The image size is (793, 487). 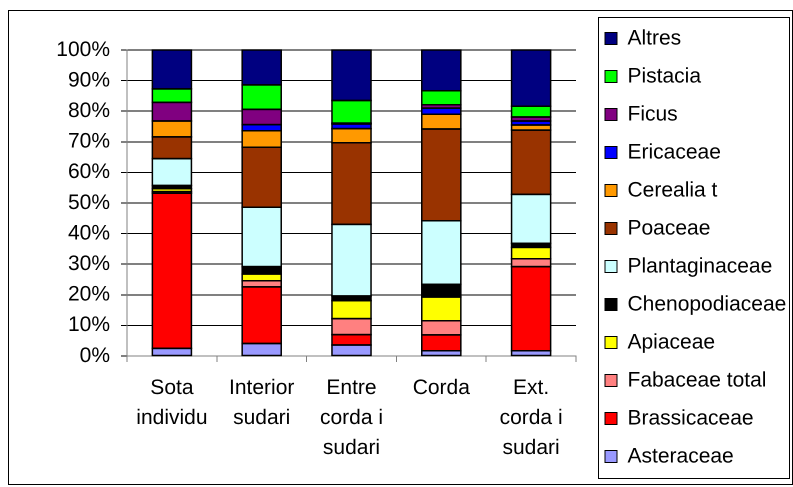 What do you see at coordinates (672, 342) in the screenshot?
I see `legend-label: Apiaceae` at bounding box center [672, 342].